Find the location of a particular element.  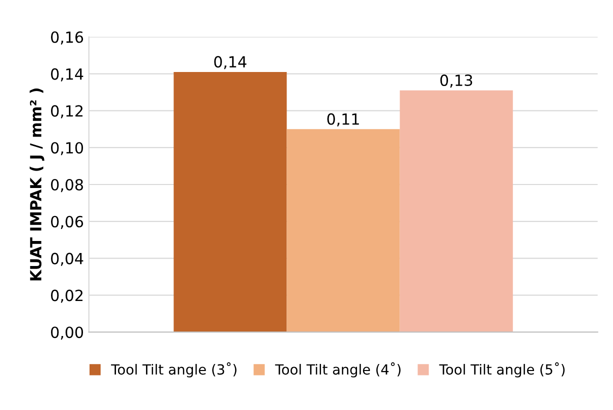

y-tick-label: 0,10 is located at coordinates (67, 149).